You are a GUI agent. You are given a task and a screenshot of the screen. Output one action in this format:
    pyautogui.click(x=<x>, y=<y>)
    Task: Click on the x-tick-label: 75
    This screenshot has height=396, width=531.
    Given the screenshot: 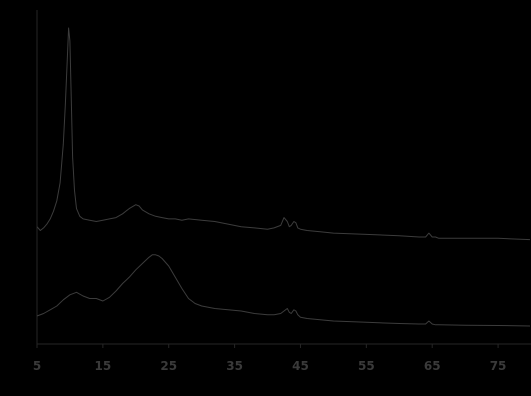 What is the action you would take?
    pyautogui.click(x=498, y=366)
    